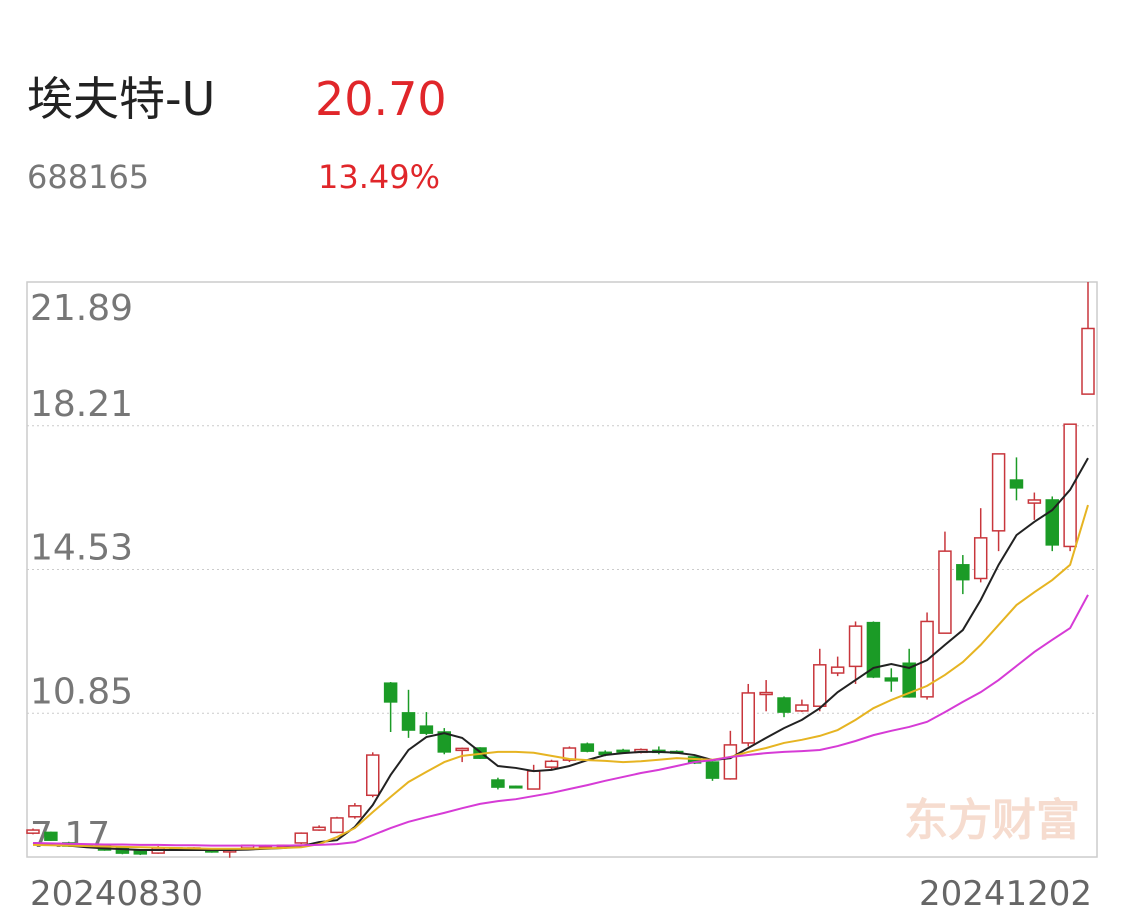 Image resolution: width=1124 pixels, height=924 pixels. What do you see at coordinates (379, 177) in the screenshot?
I see `stock-change: 13.49%` at bounding box center [379, 177].